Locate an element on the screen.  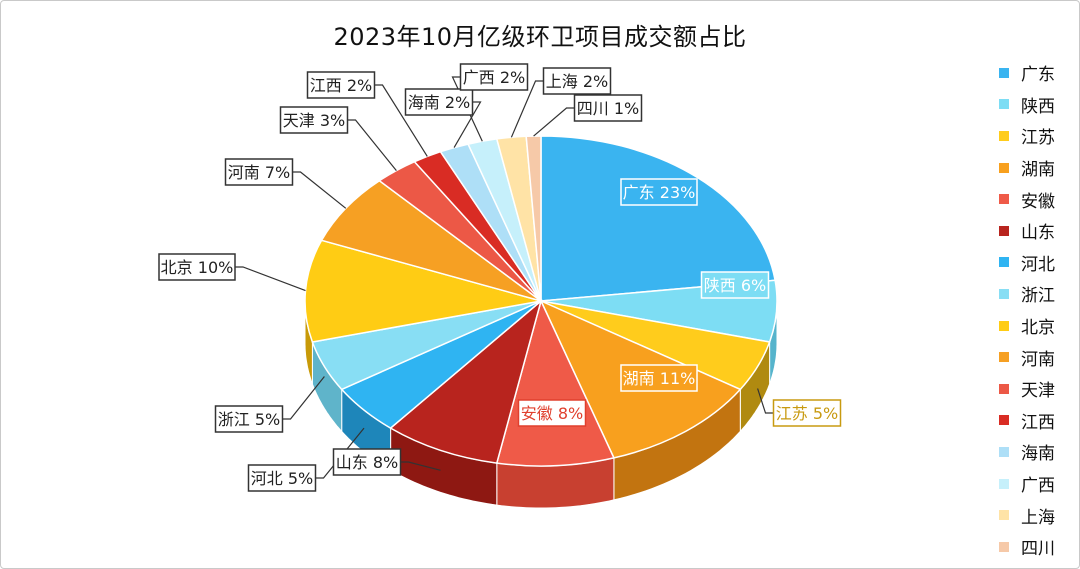
legend-label: 上海 is located at coordinates (1038, 517).